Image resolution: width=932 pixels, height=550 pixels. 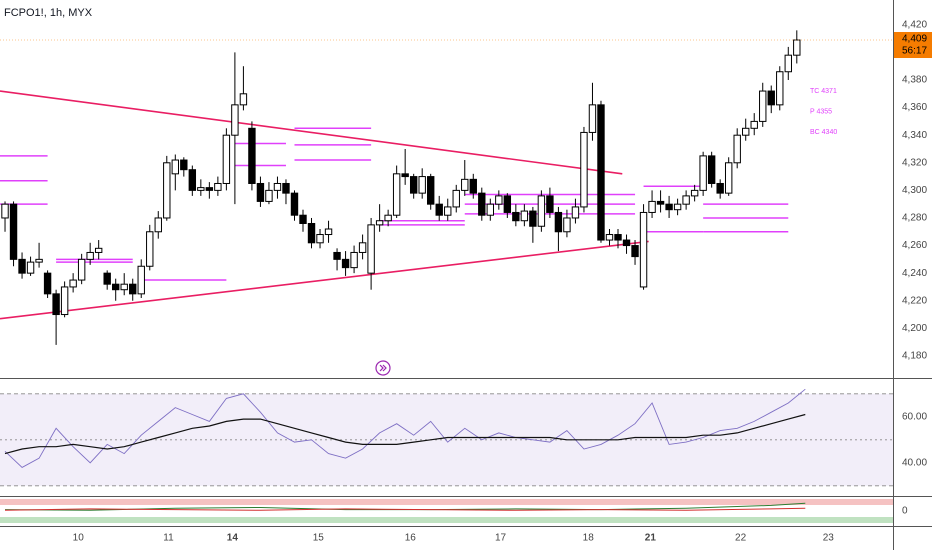 What do you see at coordinates (905, 511) in the screenshot?
I see `osc-tick-label: 0` at bounding box center [905, 511].